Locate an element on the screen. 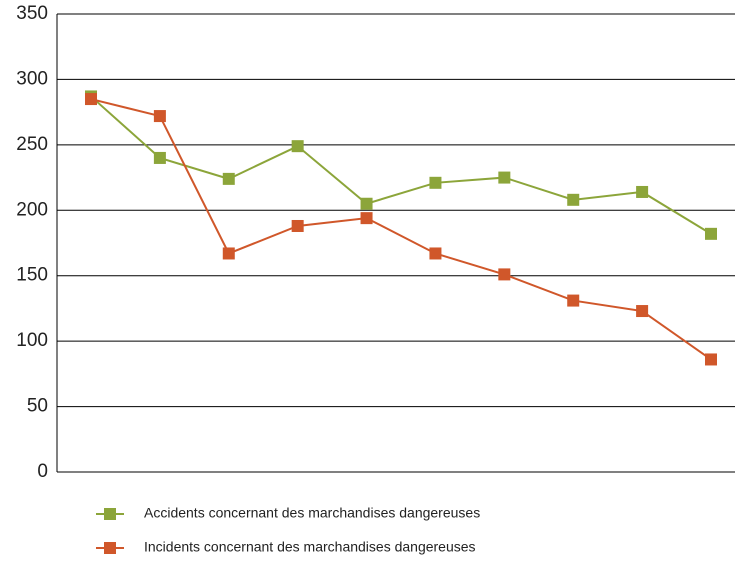 Image resolution: width=735 pixels, height=561 pixels. y-tick-label: 50 is located at coordinates (37, 406).